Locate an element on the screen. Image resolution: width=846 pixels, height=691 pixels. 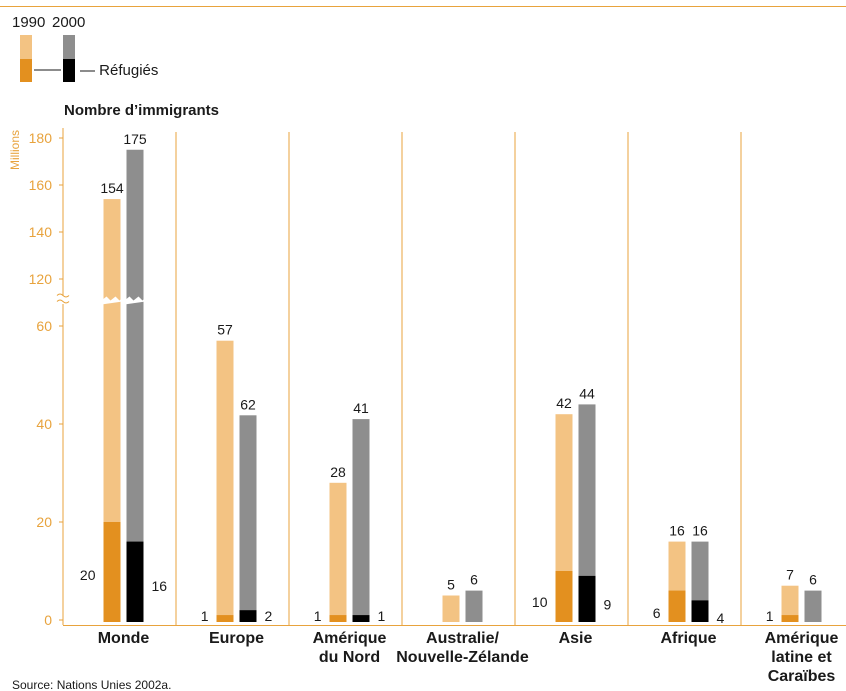
legend-year-1990: 1990 is located at coordinates (28, 22).